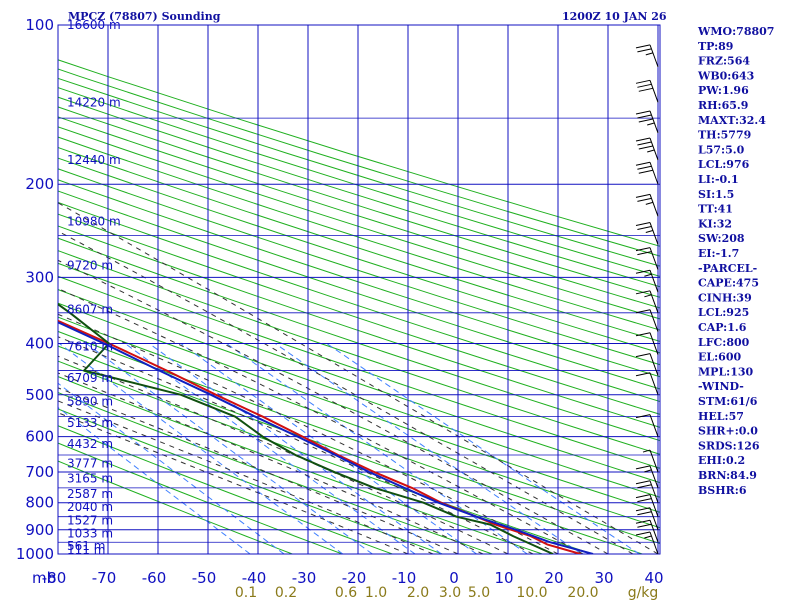 This screenshot has height=600, width=800. What do you see at coordinates (735, 31) in the screenshot?
I see `index-item: WMO:78807` at bounding box center [735, 31].